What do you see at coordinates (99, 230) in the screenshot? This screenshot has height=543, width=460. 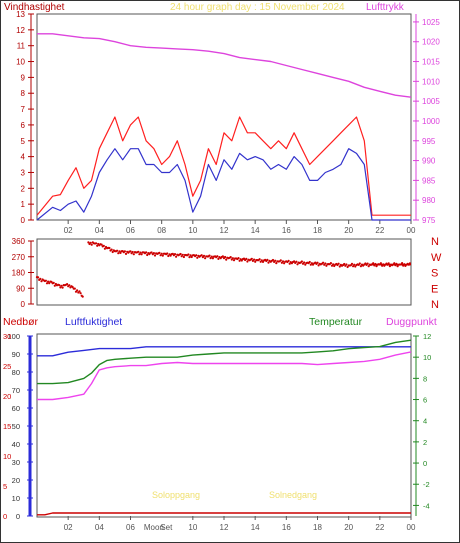 I see `wind-x-tick-label: 04` at bounding box center [99, 230].